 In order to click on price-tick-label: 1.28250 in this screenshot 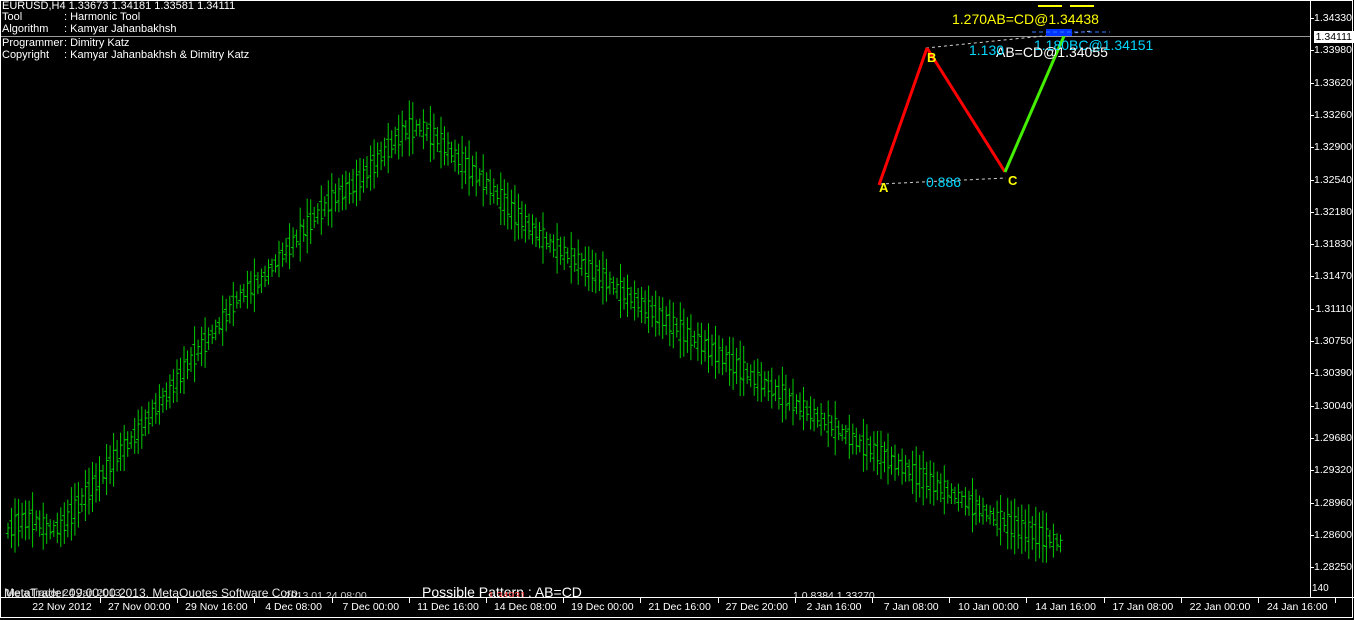, I will do `click(1333, 567)`.